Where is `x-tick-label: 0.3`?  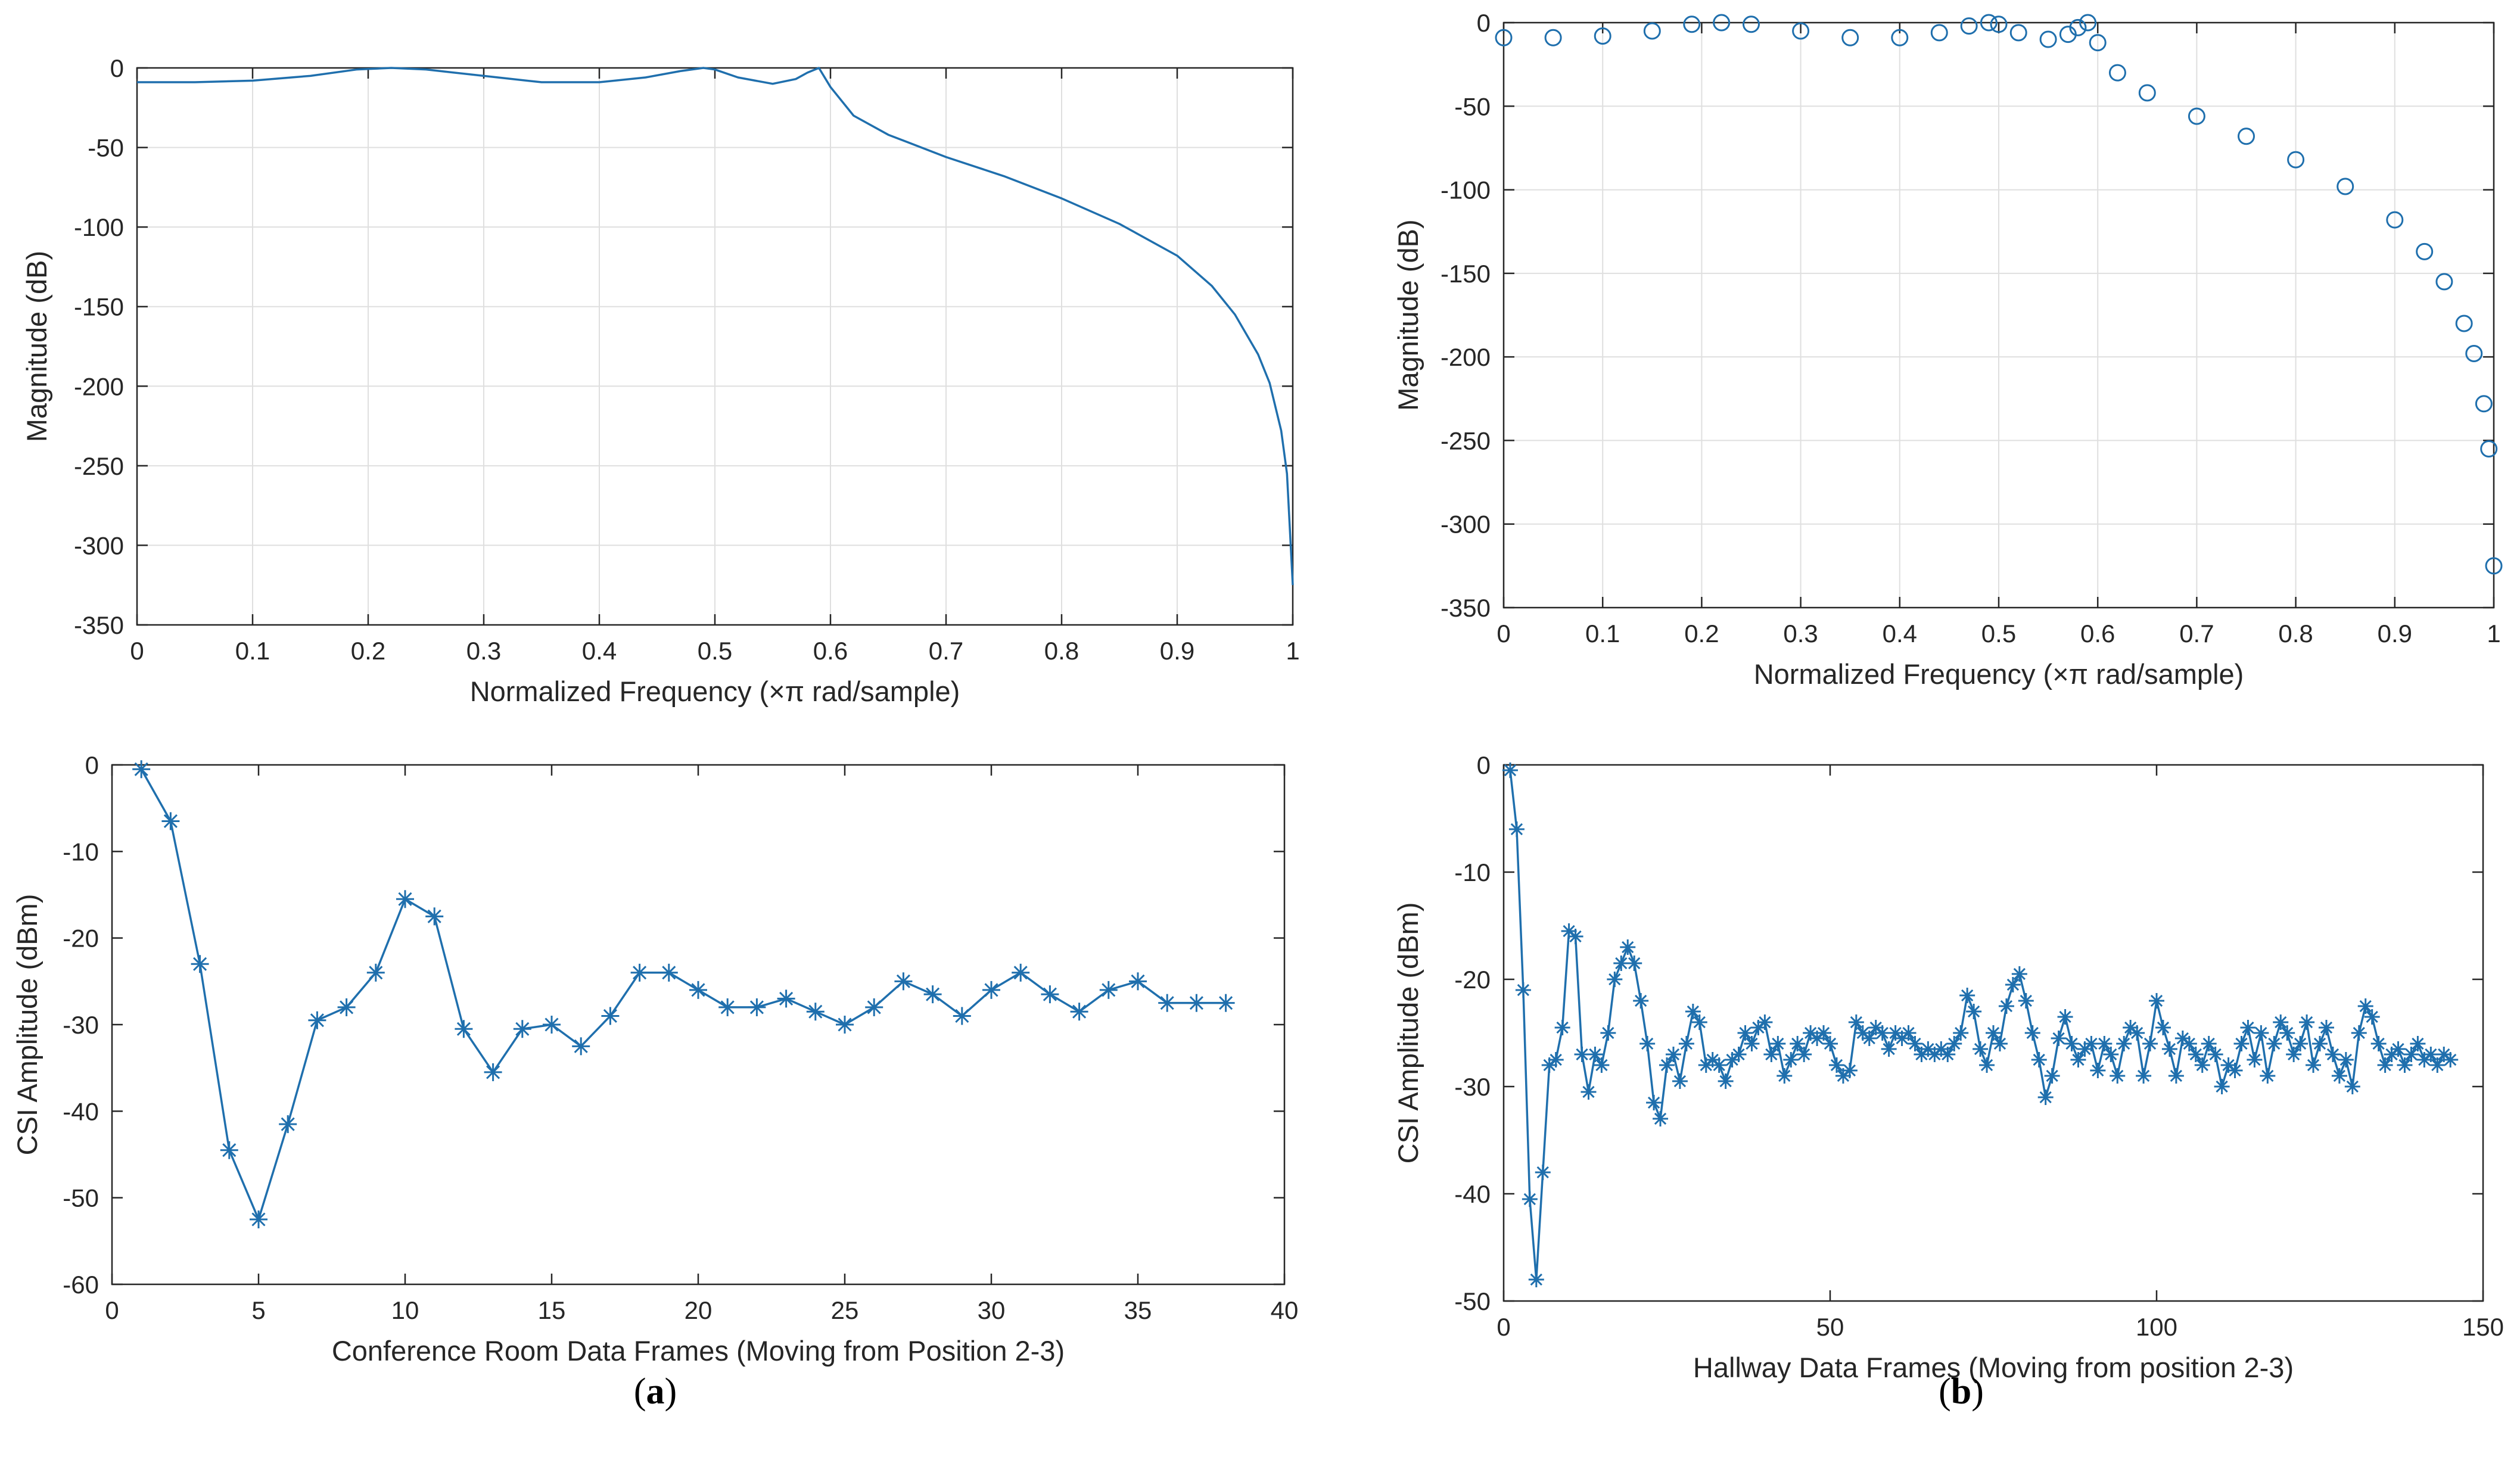
x-tick-label: 0.3 is located at coordinates (483, 651).